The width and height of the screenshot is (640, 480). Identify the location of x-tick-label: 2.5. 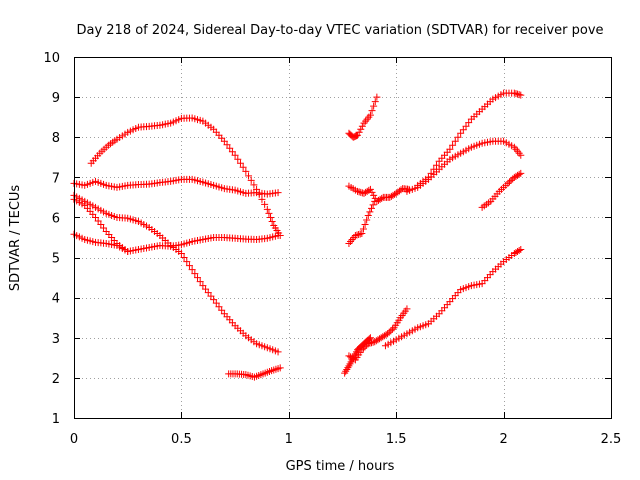
(611, 439).